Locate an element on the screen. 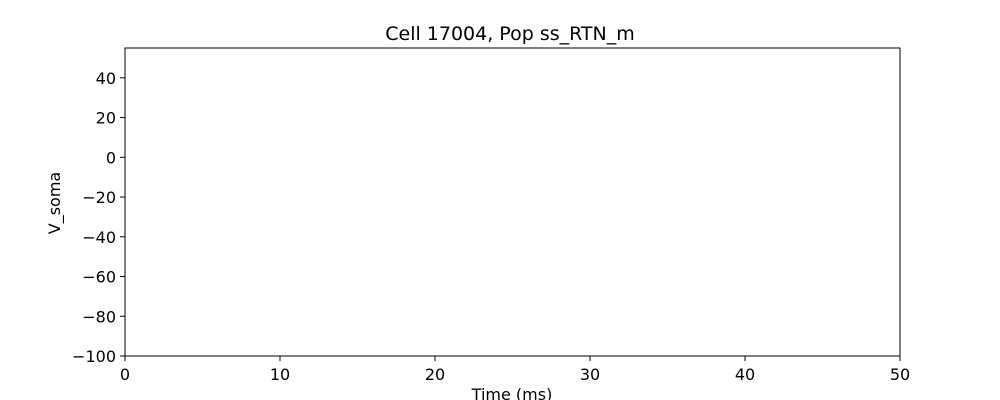  y-tick-label: −100 is located at coordinates (94, 356).